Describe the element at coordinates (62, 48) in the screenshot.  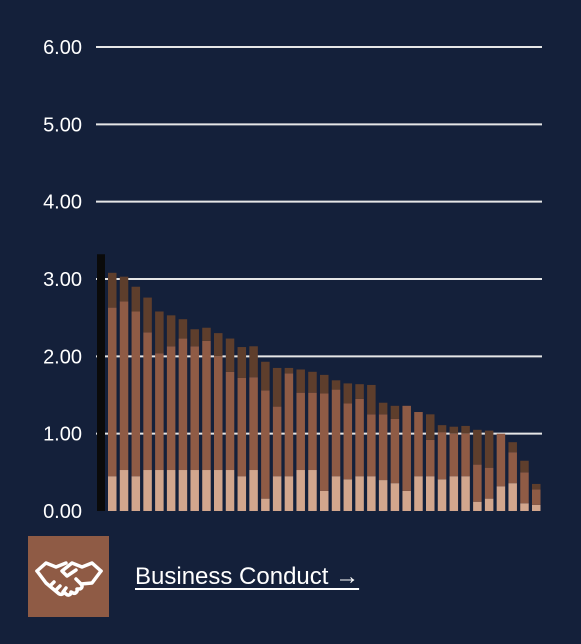
I see `y-tick-label: 6.00` at that location.